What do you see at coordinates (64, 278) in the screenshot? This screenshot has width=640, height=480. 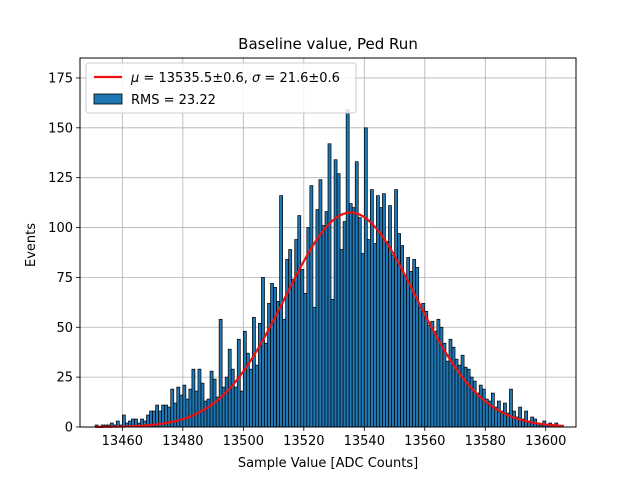 I see `y-tick-label: 75` at bounding box center [64, 278].